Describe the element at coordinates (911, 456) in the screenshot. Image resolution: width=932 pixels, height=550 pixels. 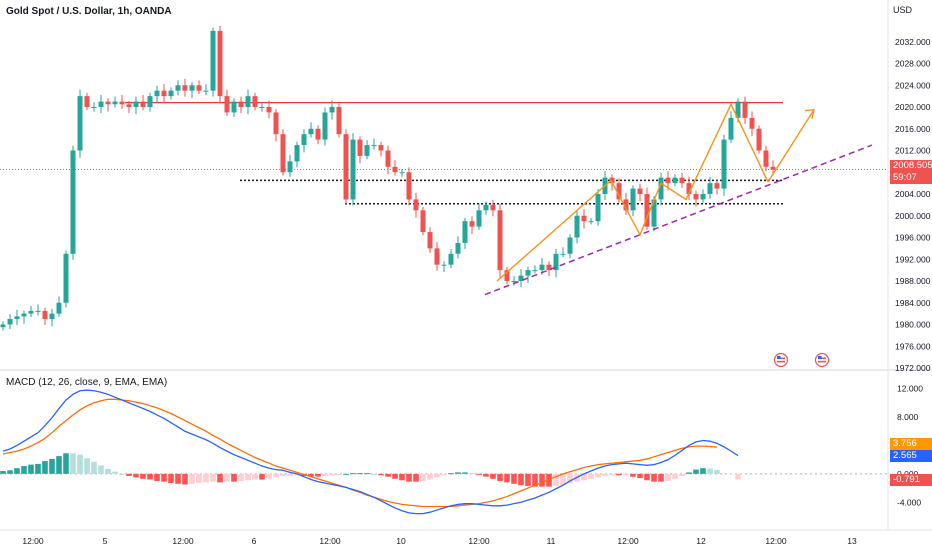
I see `macd-value-badge: 2.565` at that location.